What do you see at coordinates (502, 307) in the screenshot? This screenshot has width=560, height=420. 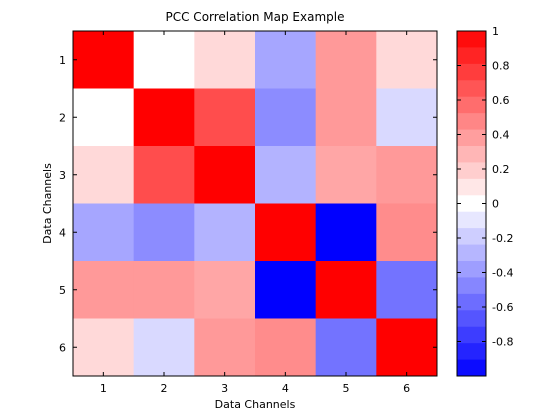 I see `colorbar-tick-label: -0.6` at bounding box center [502, 307].